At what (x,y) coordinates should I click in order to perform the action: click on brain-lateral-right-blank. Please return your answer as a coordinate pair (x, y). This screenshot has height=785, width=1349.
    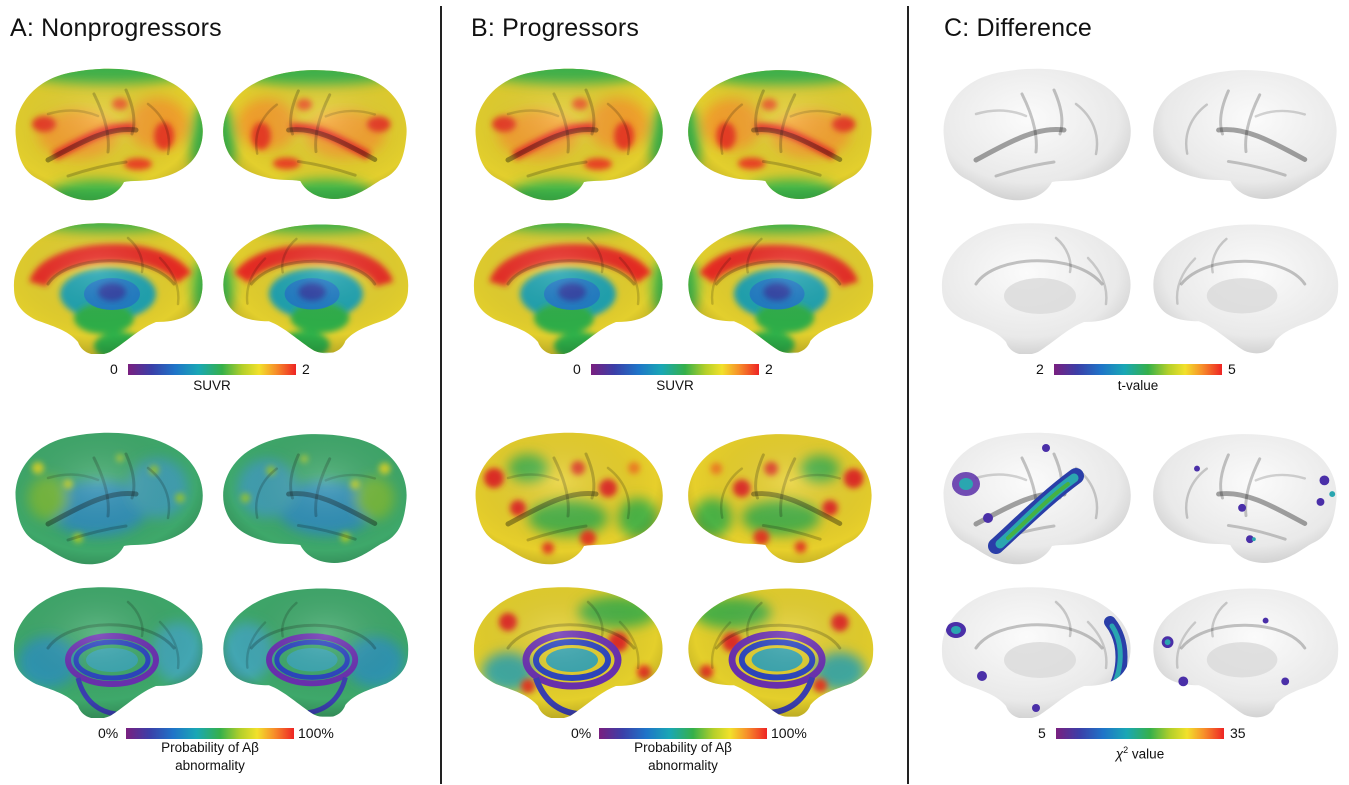
    Looking at the image, I should click on (1246, 135).